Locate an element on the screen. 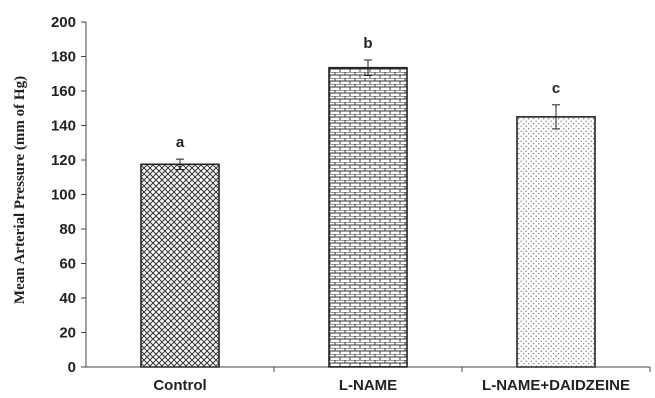 This screenshot has height=398, width=655. significance-label-l-name-daidzeine: c is located at coordinates (556, 88).